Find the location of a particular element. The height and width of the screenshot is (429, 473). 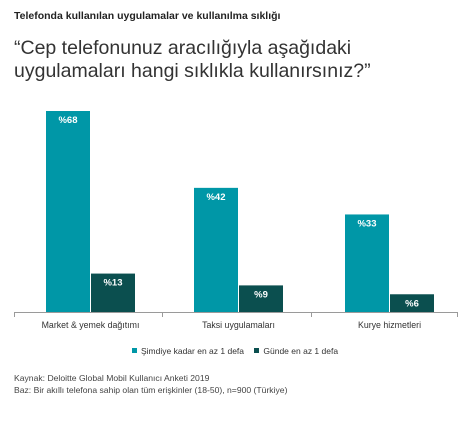

data-label-ever-0: %68 is located at coordinates (67, 120).